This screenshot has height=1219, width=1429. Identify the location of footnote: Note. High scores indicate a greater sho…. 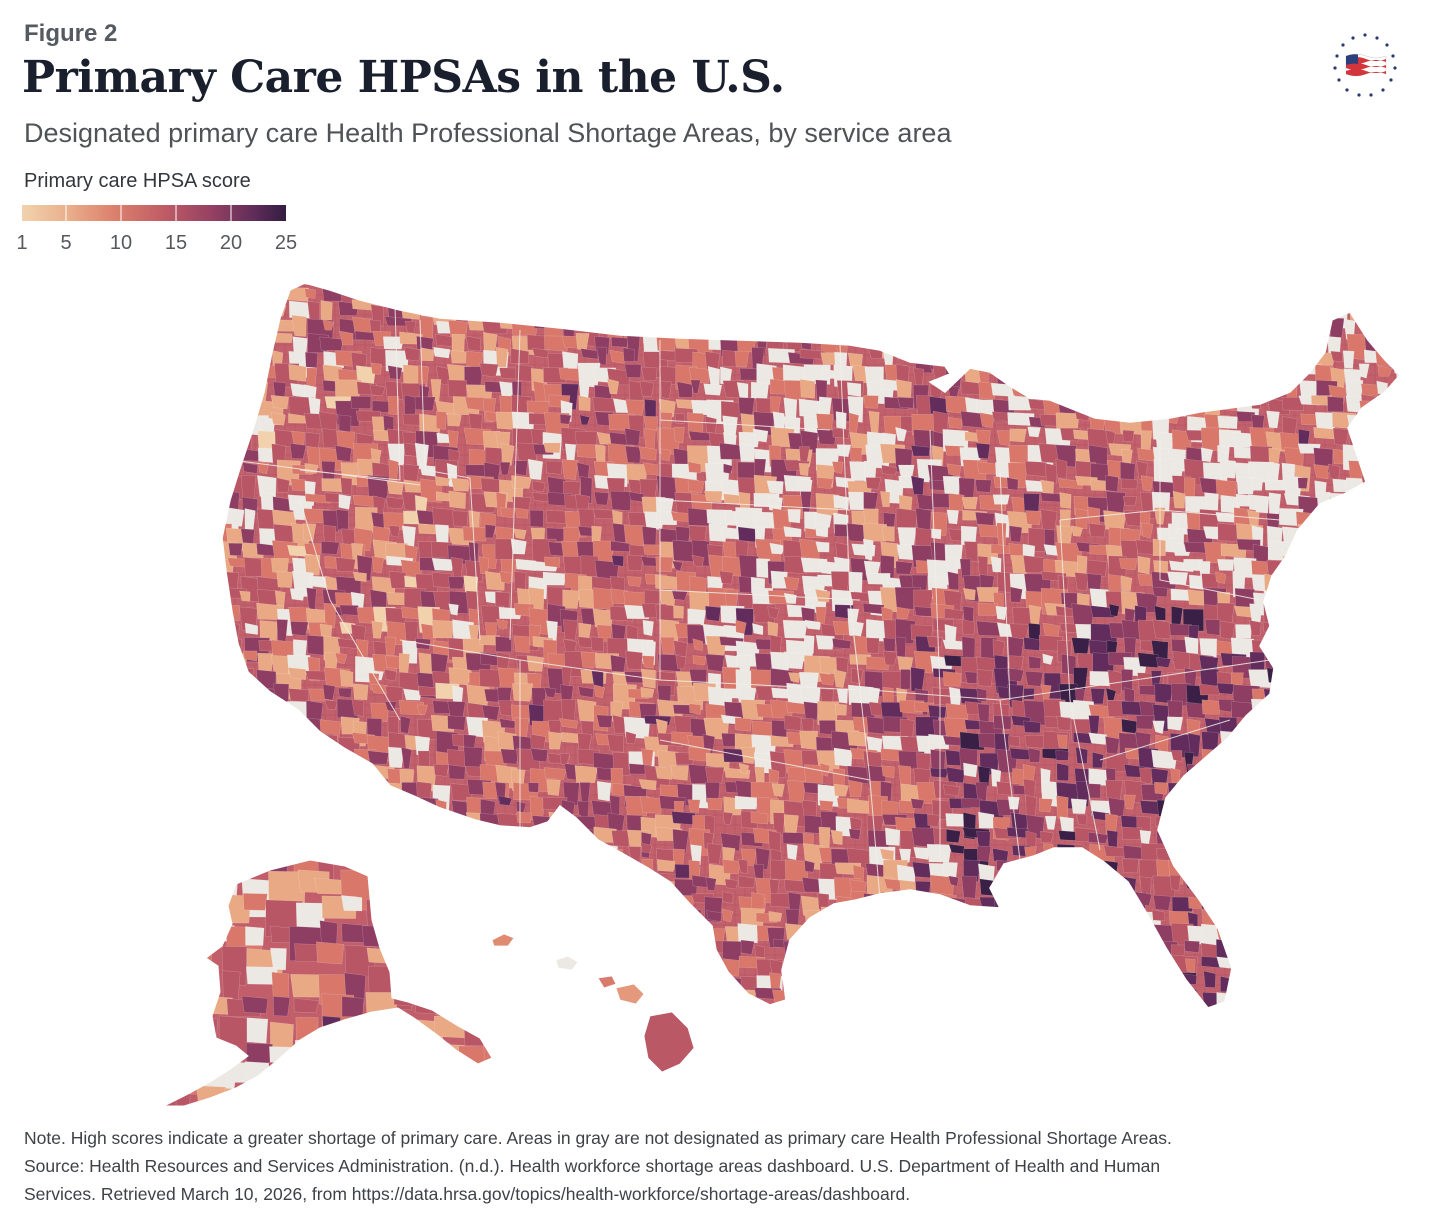
(714, 1166).